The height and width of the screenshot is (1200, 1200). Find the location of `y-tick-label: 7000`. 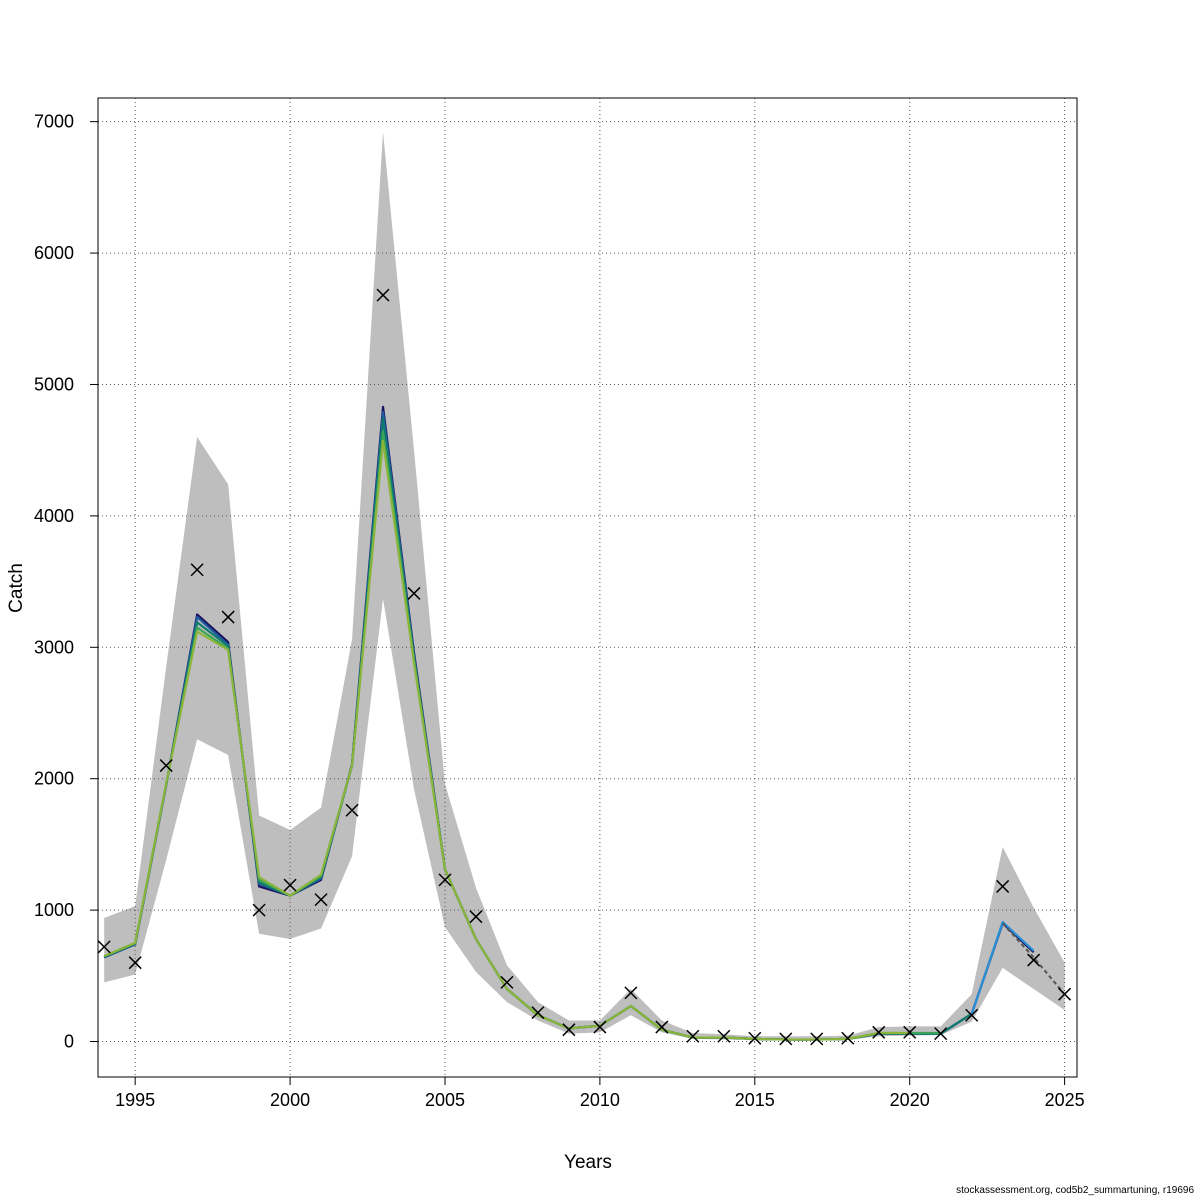

y-tick-label: 7000 is located at coordinates (54, 122).